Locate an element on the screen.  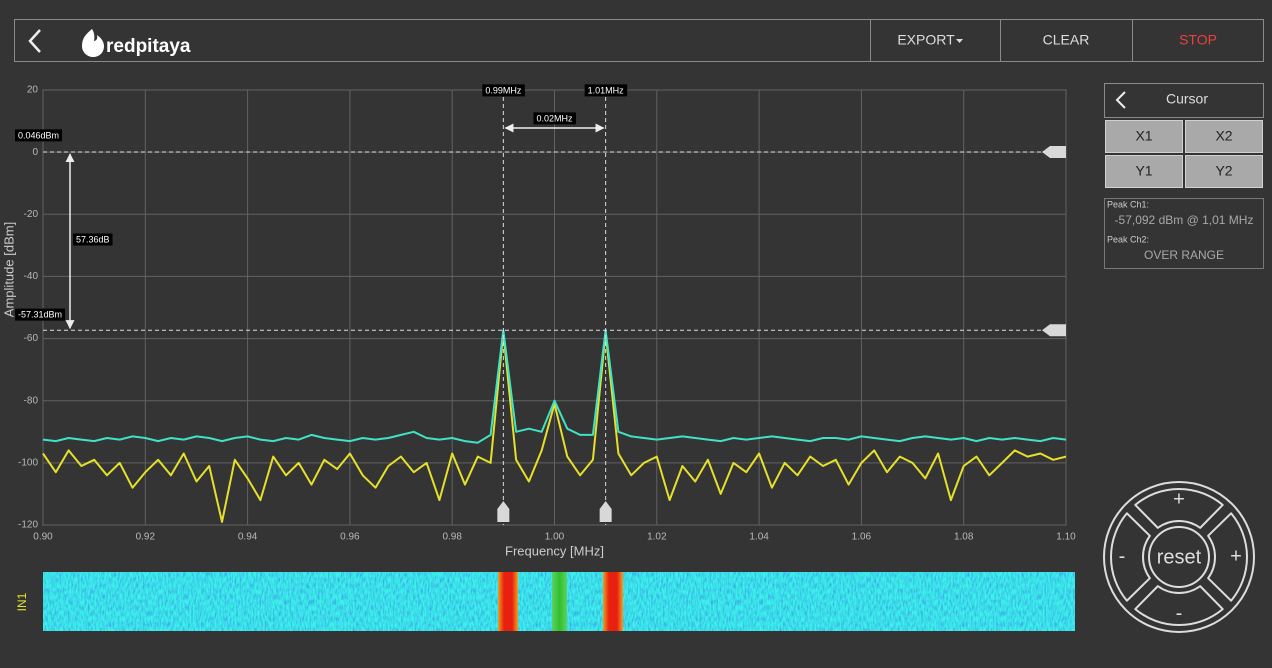
cursor-label: 57.36dB is located at coordinates (93, 239).